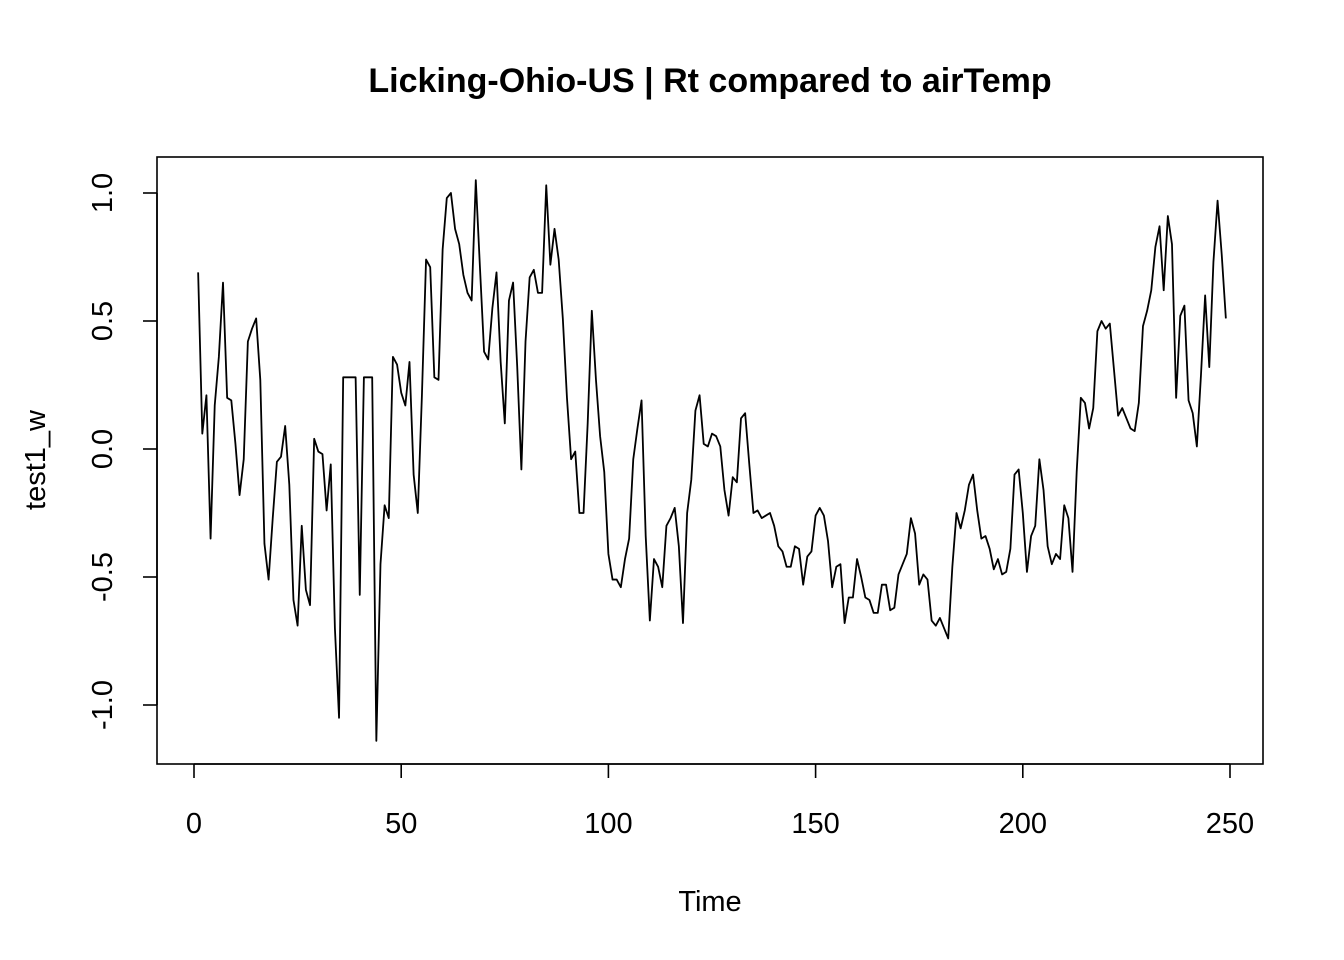  Describe the element at coordinates (194, 824) in the screenshot. I see `x-tick-label: 0` at that location.